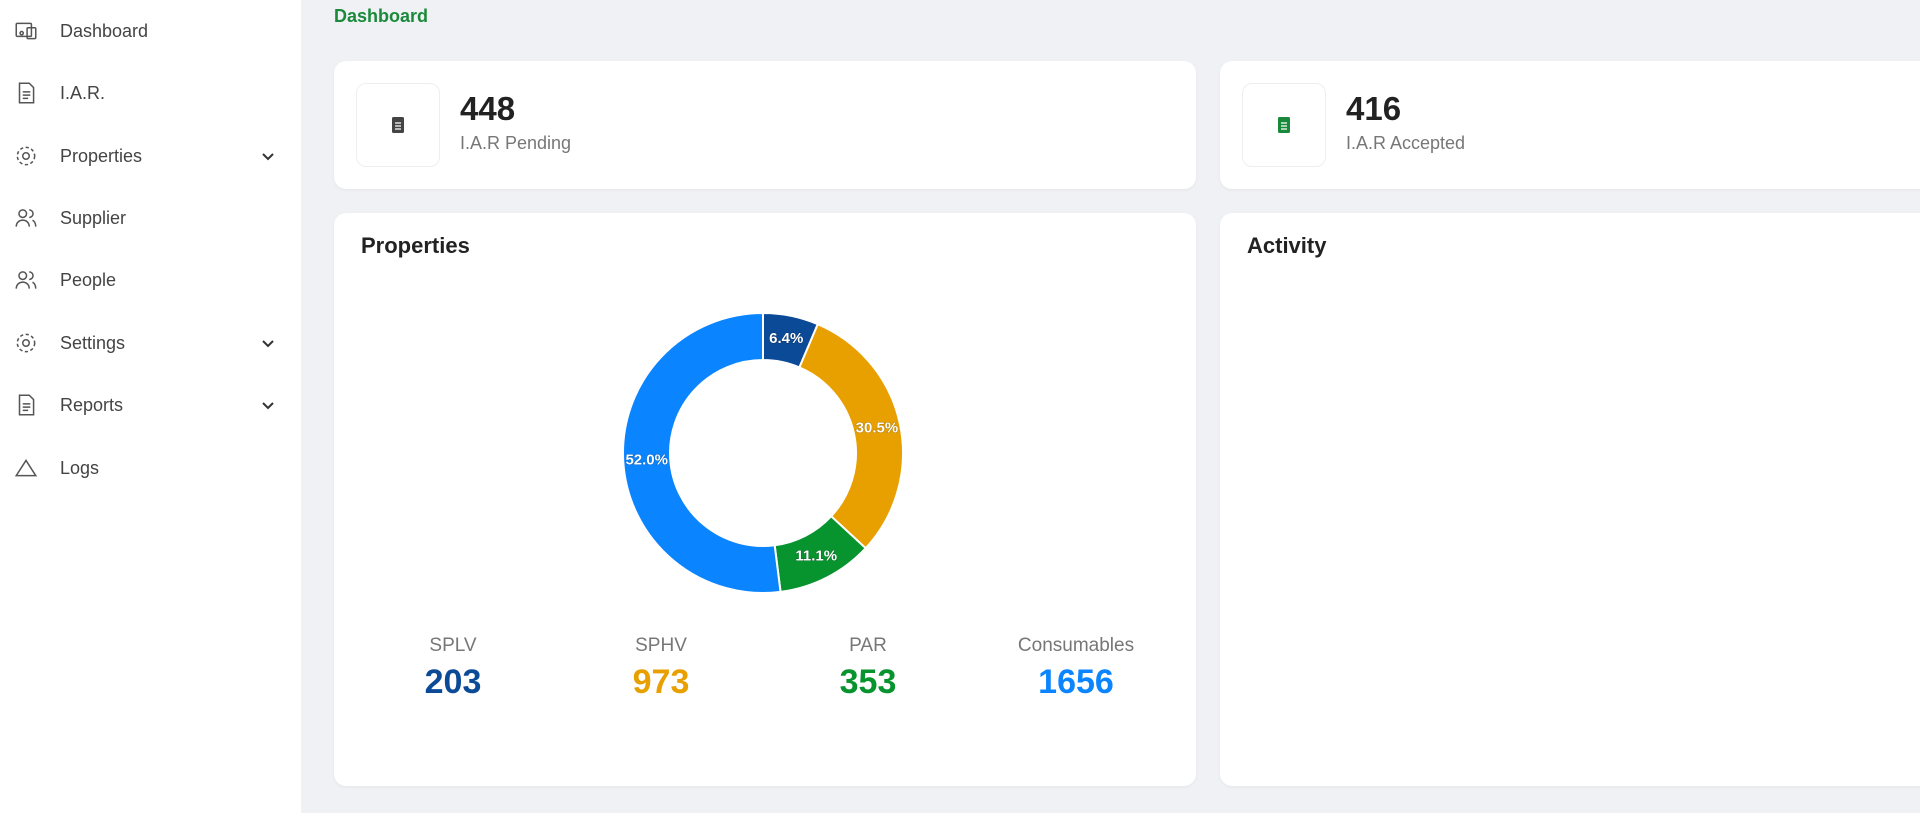  Describe the element at coordinates (453, 682) in the screenshot. I see `total-value: 203` at that location.